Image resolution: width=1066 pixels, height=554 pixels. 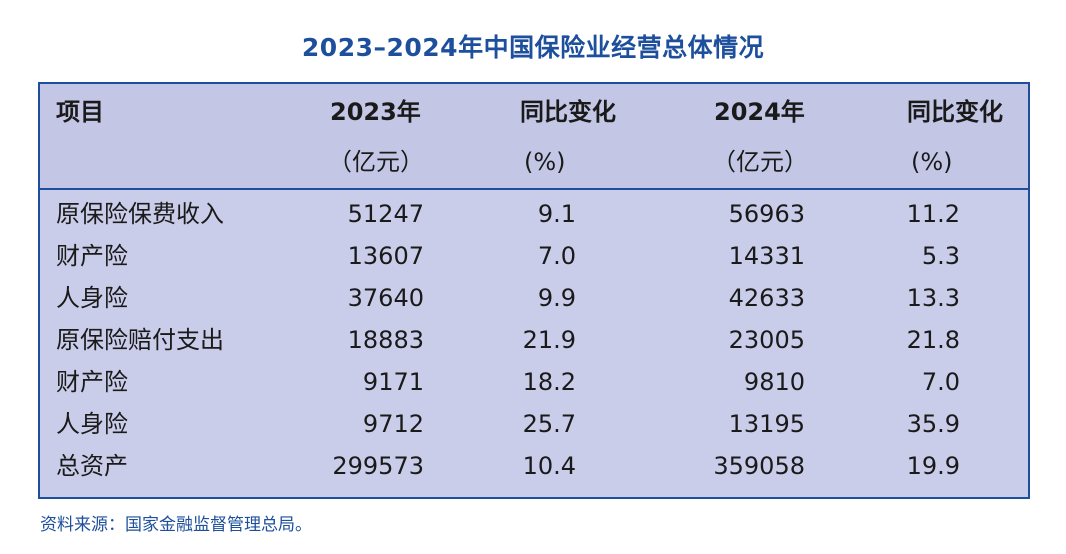 I want to click on cell-change-2024: 7.0, so click(x=940, y=382).